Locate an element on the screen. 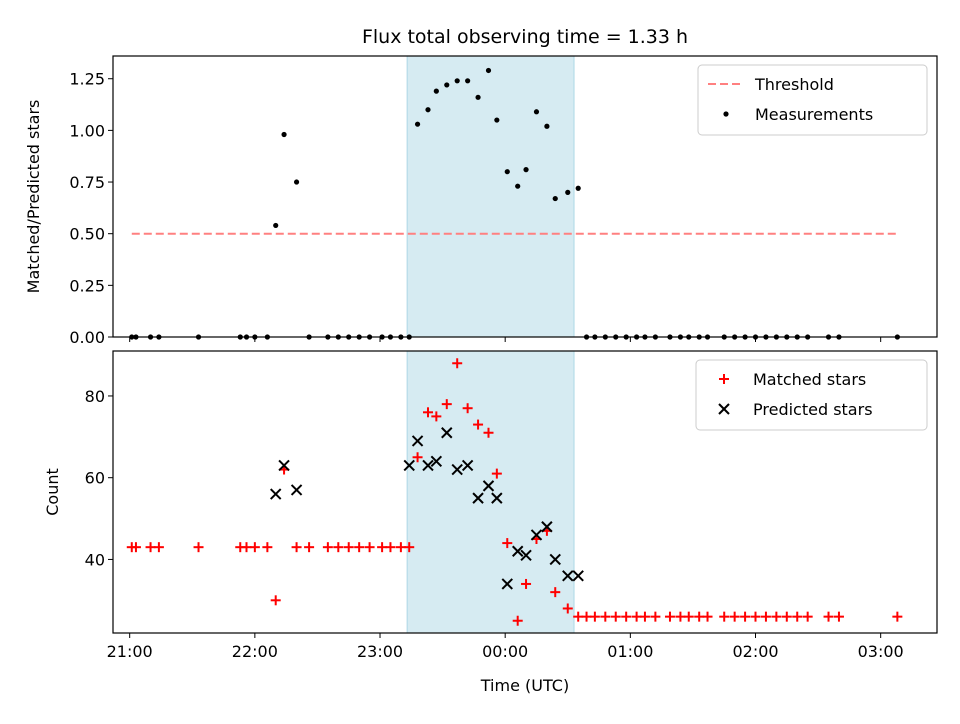 This screenshot has height=724, width=960. legend-label: Threshold is located at coordinates (794, 84).